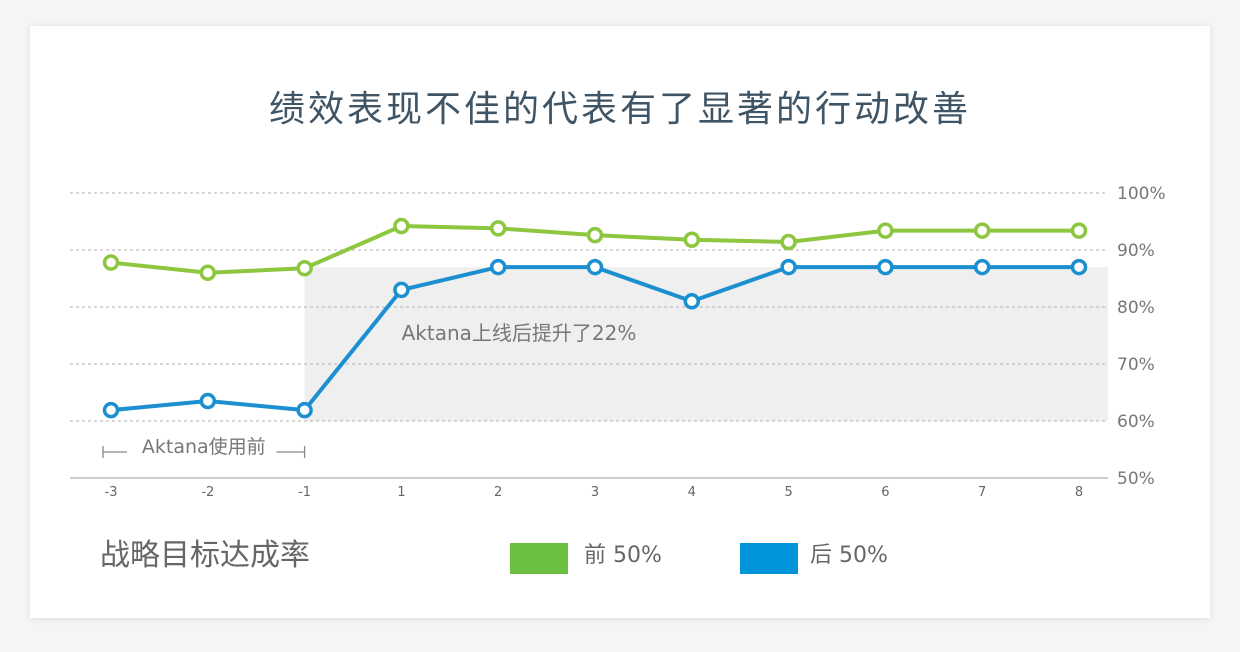 Image resolution: width=1240 pixels, height=652 pixels. What do you see at coordinates (623, 555) in the screenshot?
I see `legend-label-top50: 前 50%` at bounding box center [623, 555].